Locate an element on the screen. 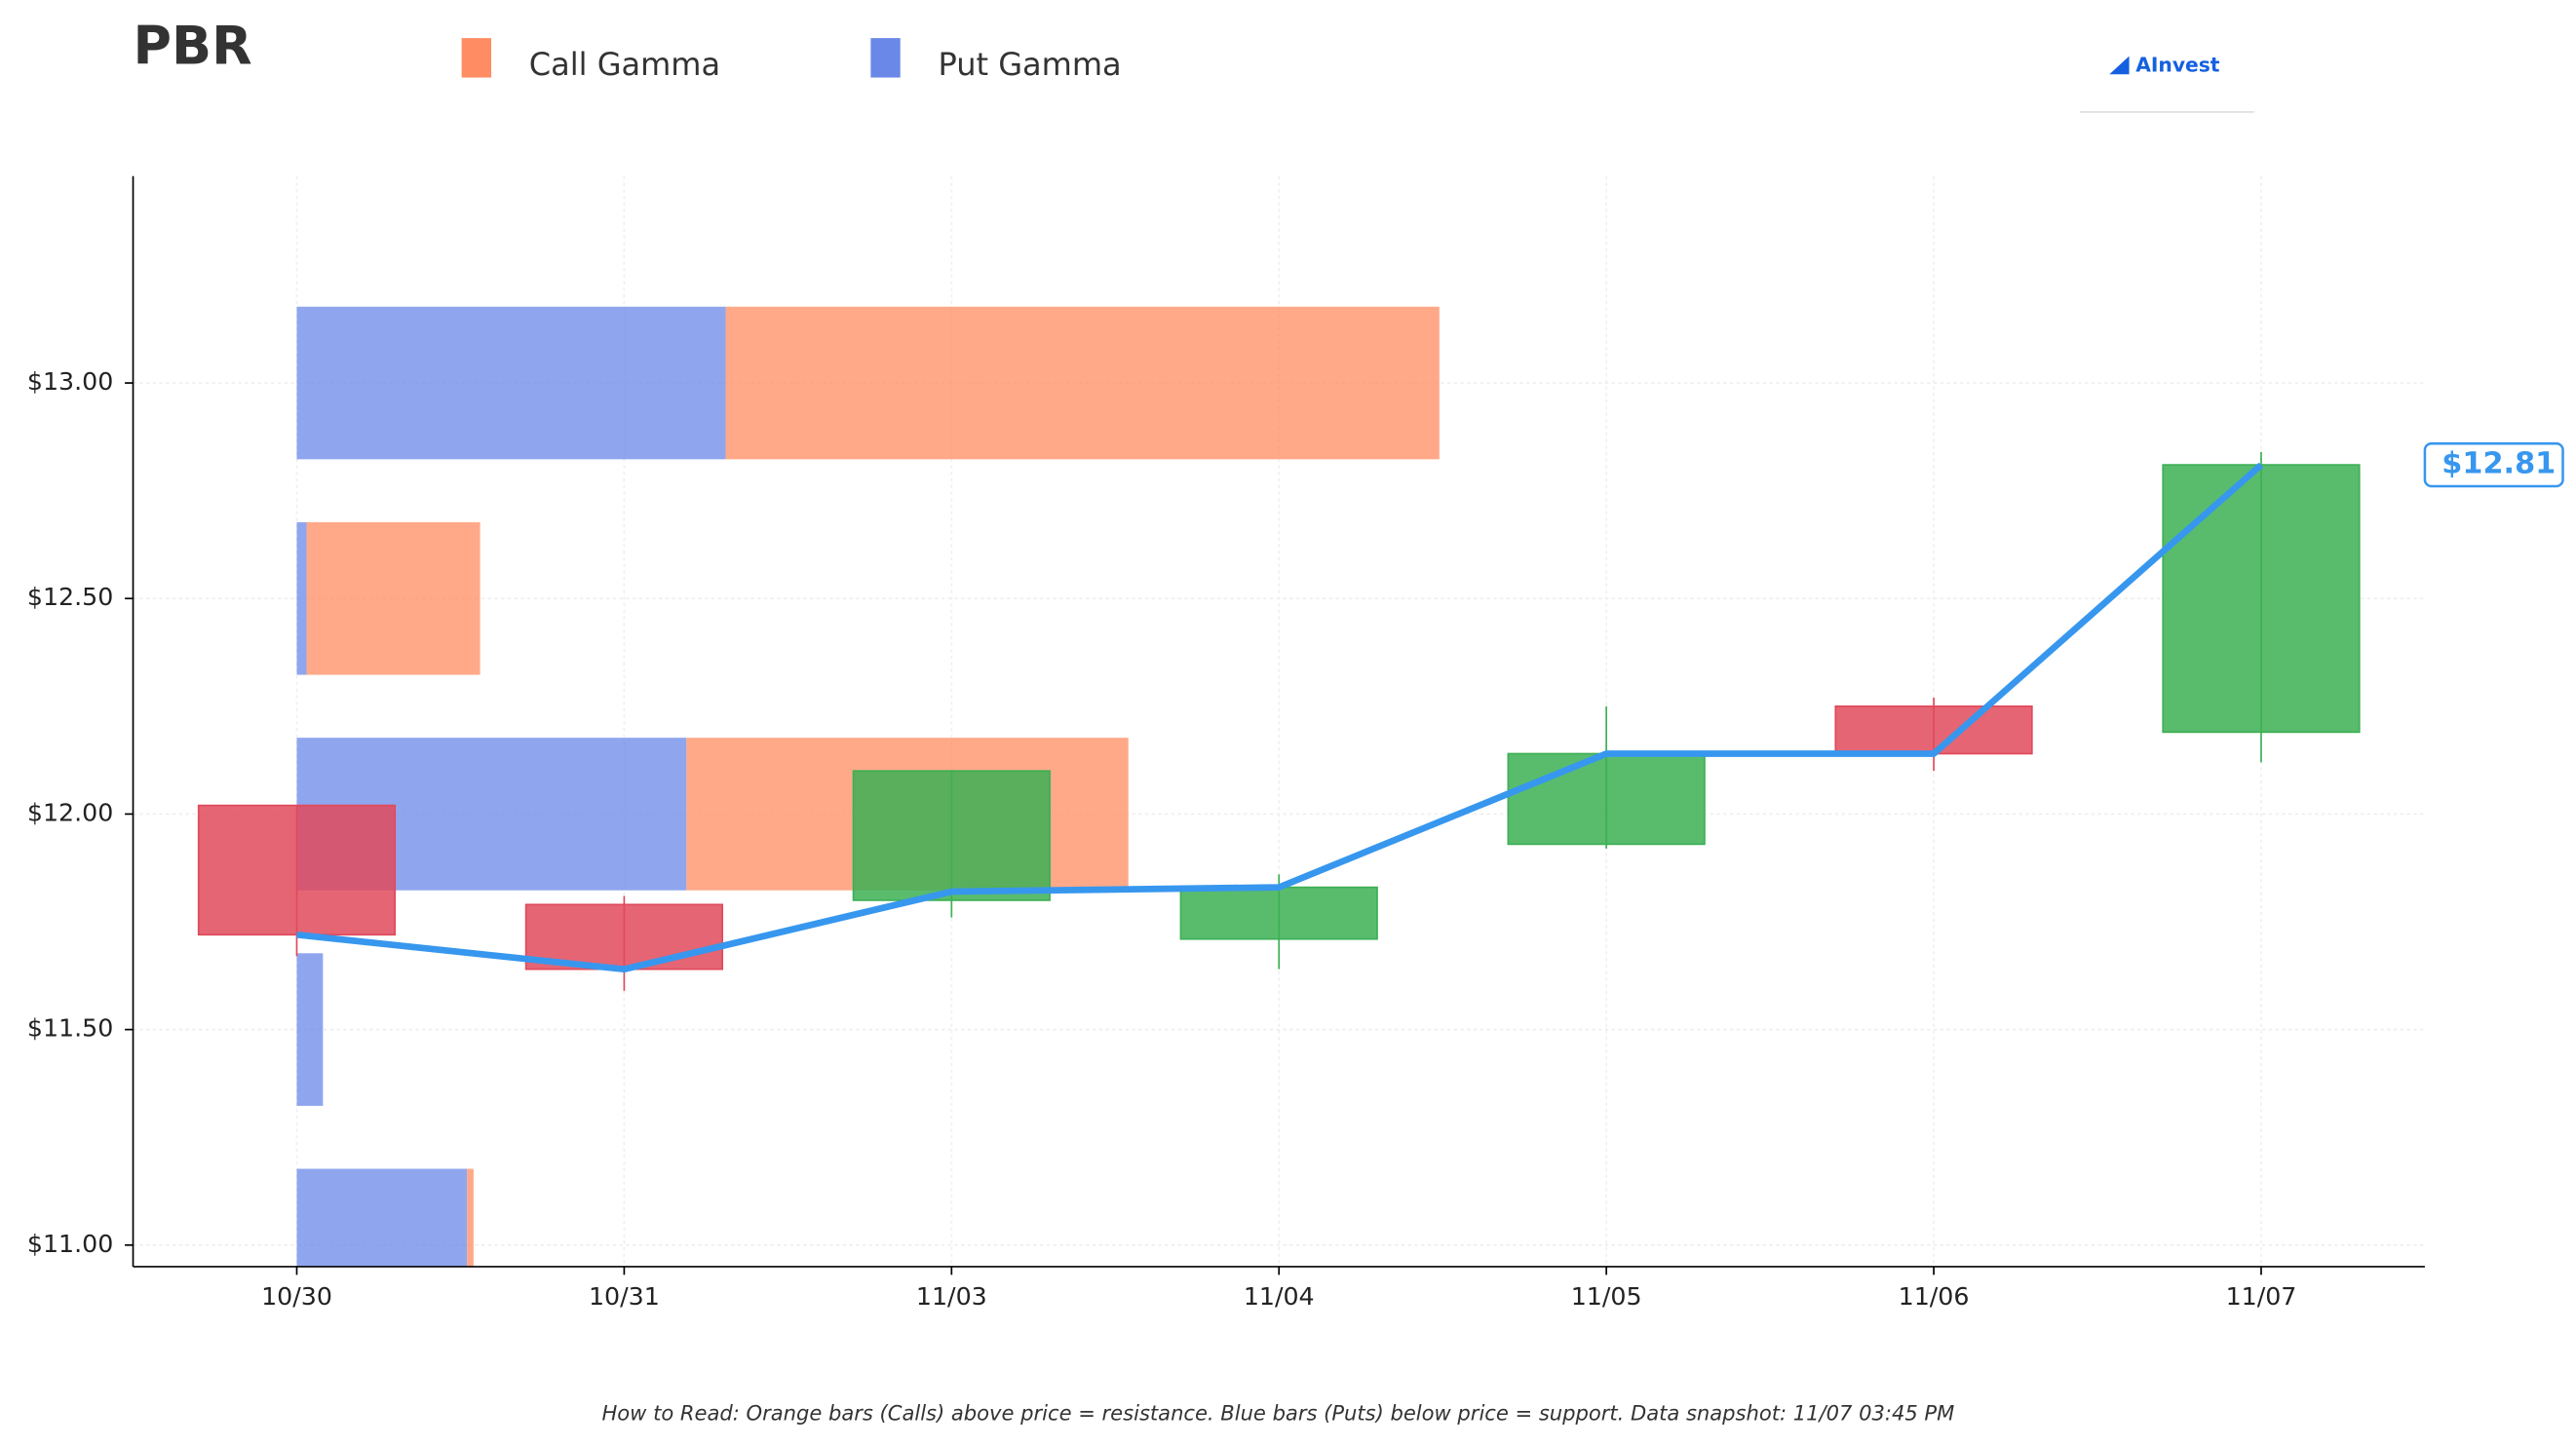 Image resolution: width=2576 pixels, height=1446 pixels. chart-title: PBR is located at coordinates (193, 46).